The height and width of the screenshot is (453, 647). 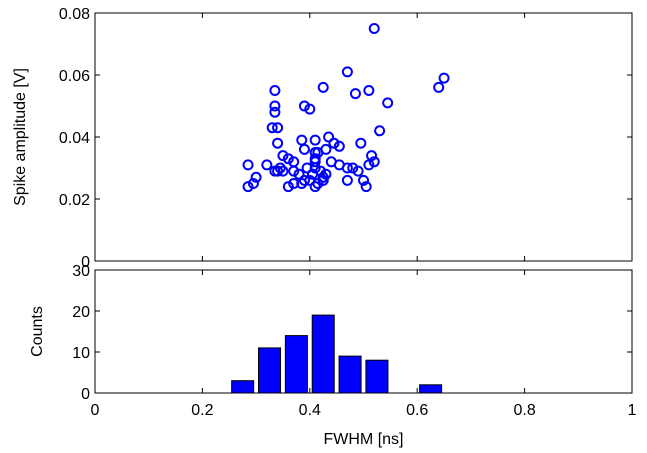 What do you see at coordinates (81, 353) in the screenshot?
I see `histogram-y-tick-label: 10` at bounding box center [81, 353].